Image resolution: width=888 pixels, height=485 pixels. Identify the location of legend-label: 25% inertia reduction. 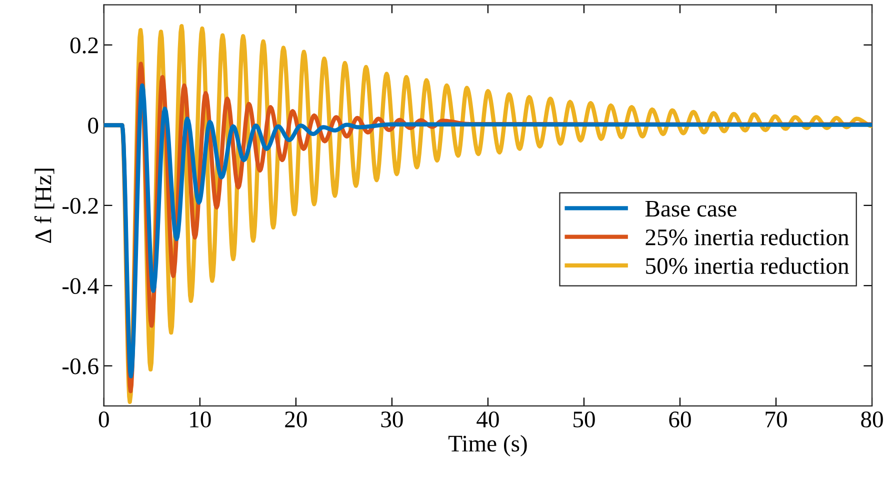
(747, 237).